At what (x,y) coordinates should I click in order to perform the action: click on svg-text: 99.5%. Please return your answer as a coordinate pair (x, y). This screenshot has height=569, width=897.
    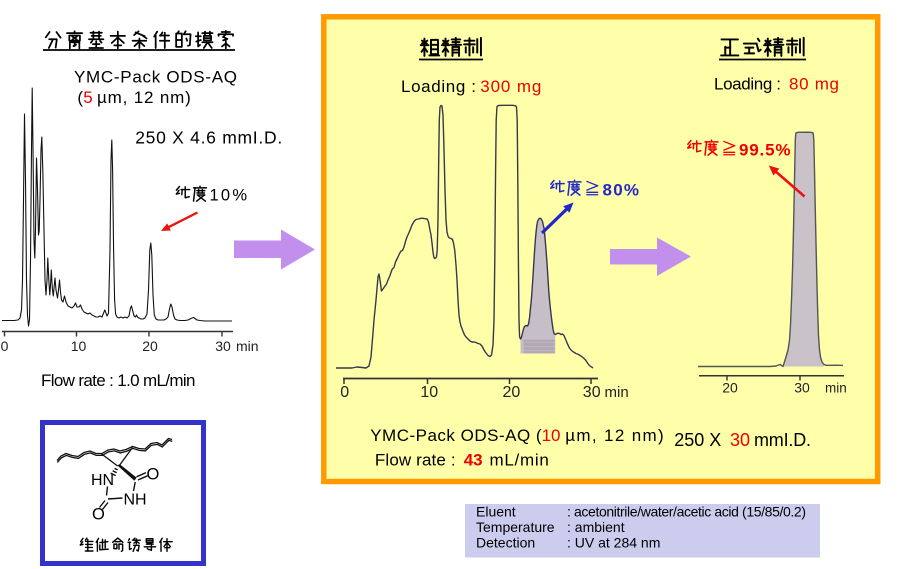
    Looking at the image, I should click on (765, 150).